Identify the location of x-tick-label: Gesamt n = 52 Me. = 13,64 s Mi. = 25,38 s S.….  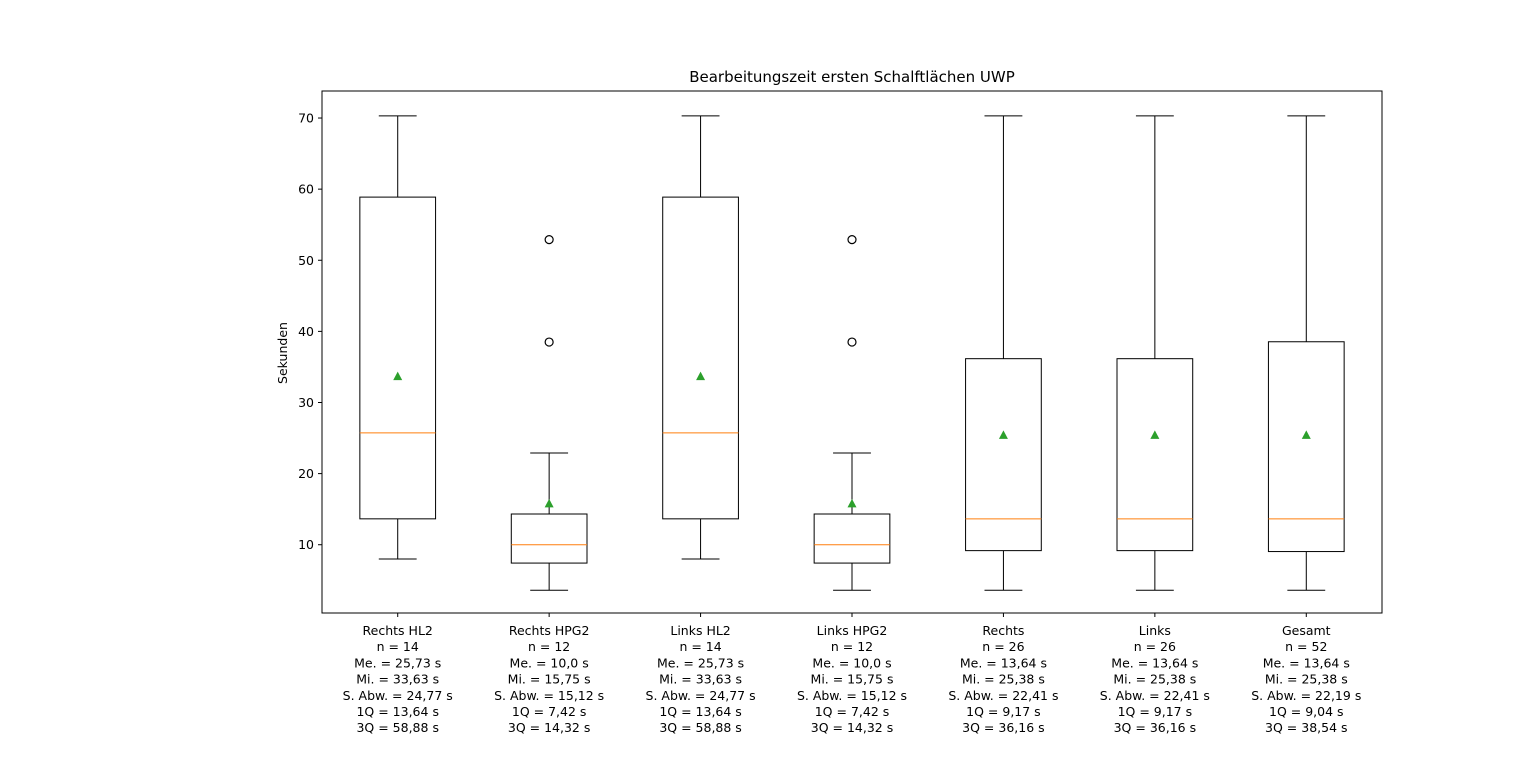
(1306, 679).